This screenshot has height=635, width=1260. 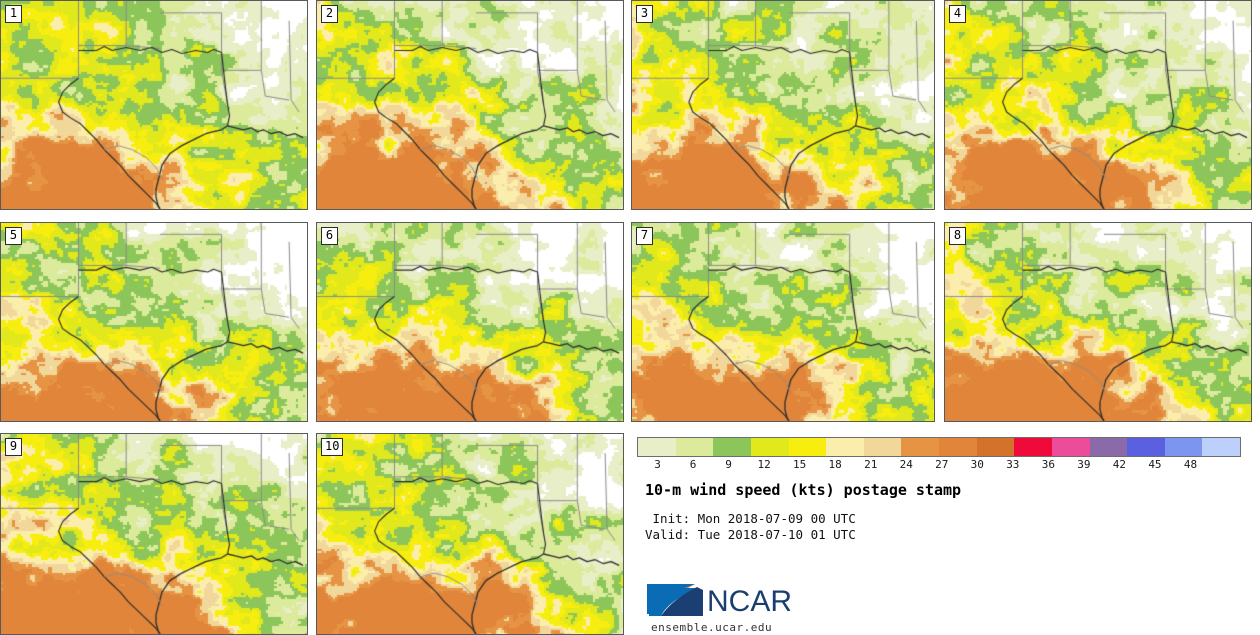 I want to click on map-panel-3: 3, so click(x=783, y=105).